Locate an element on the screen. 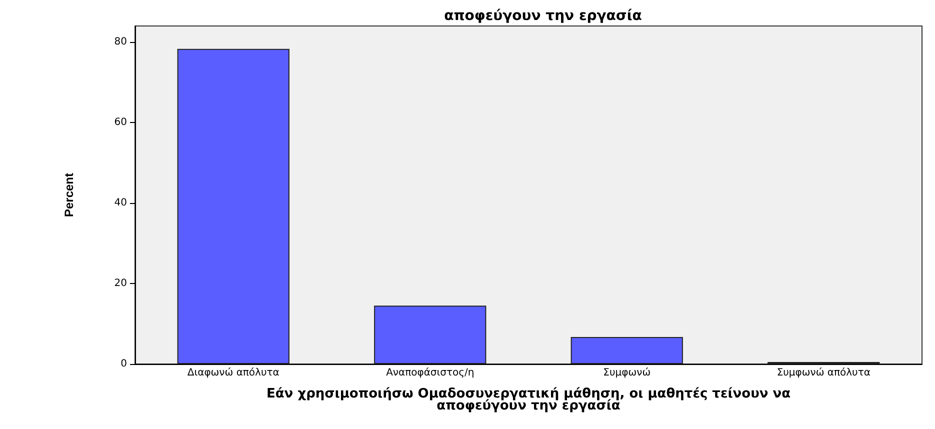 The image size is (935, 429). y-tick-label: 0 is located at coordinates (123, 364).